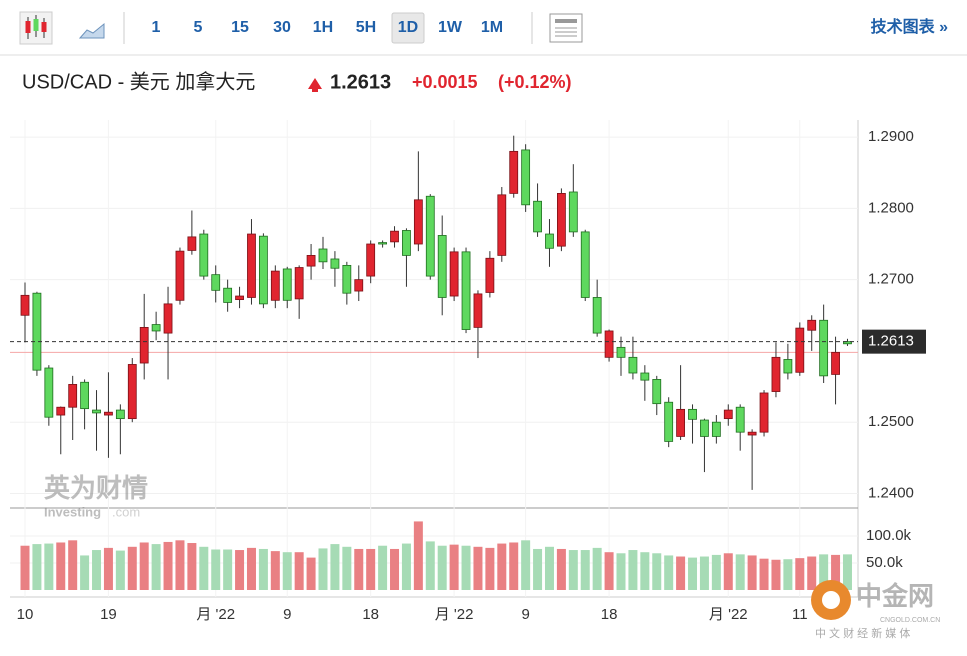 Image resolution: width=967 pixels, height=656 pixels. I want to click on y-tick-label: 1.2700, so click(891, 279).